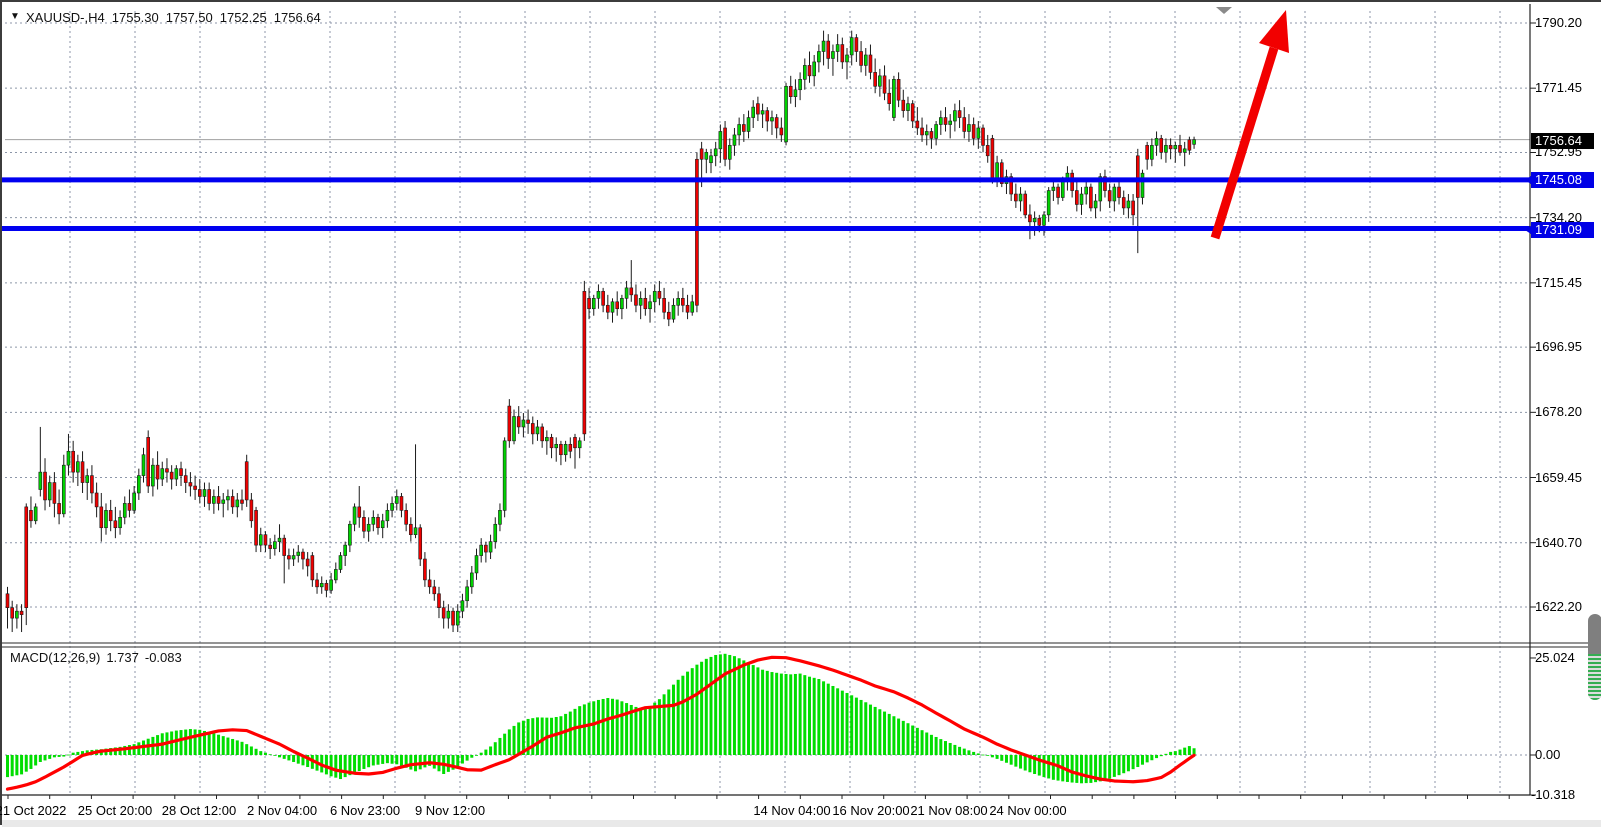 The image size is (1601, 827). I want to click on level-price-tag-1731: 1731.09, so click(1559, 230).